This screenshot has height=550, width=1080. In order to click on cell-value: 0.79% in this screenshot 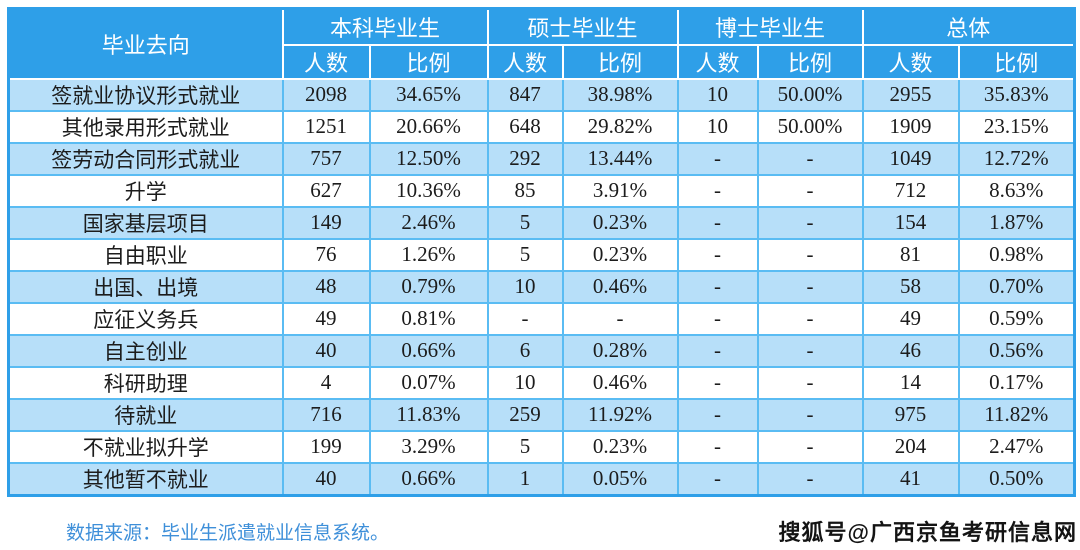, I will do `click(428, 286)`.